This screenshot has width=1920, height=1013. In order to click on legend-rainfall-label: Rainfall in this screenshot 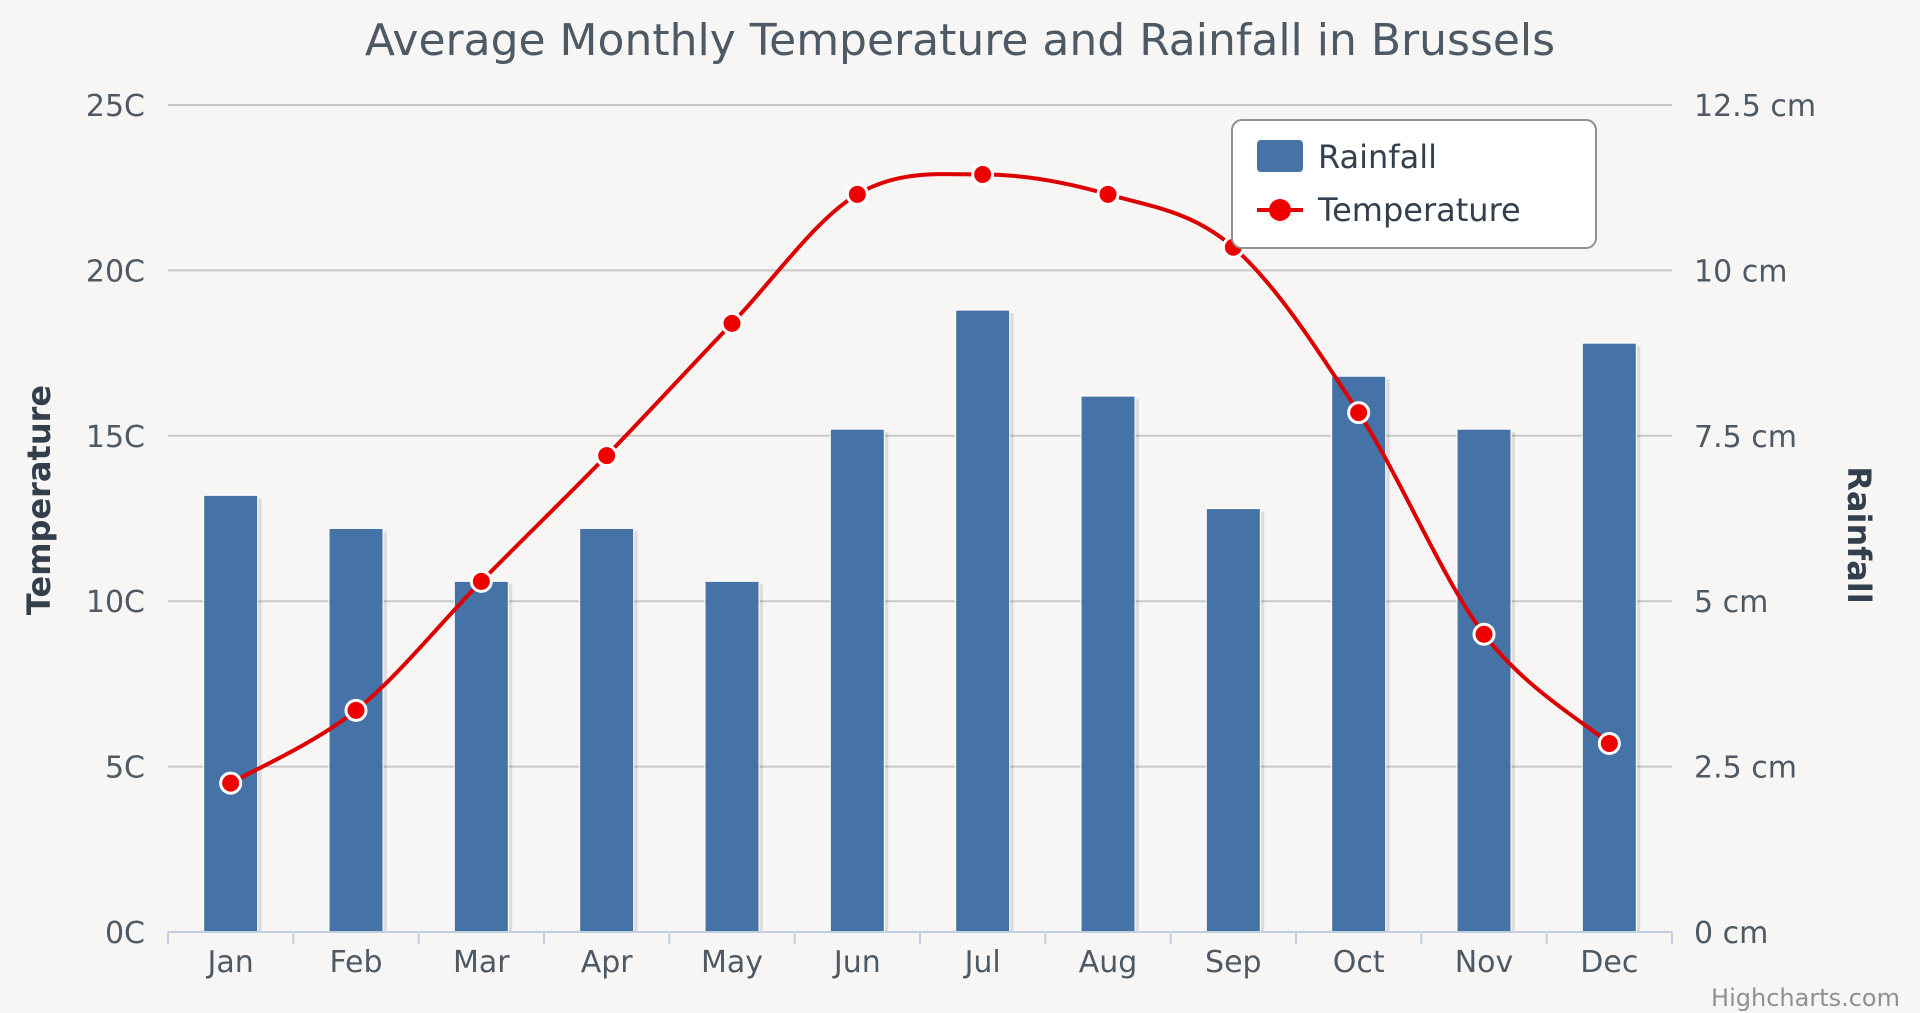, I will do `click(1377, 157)`.